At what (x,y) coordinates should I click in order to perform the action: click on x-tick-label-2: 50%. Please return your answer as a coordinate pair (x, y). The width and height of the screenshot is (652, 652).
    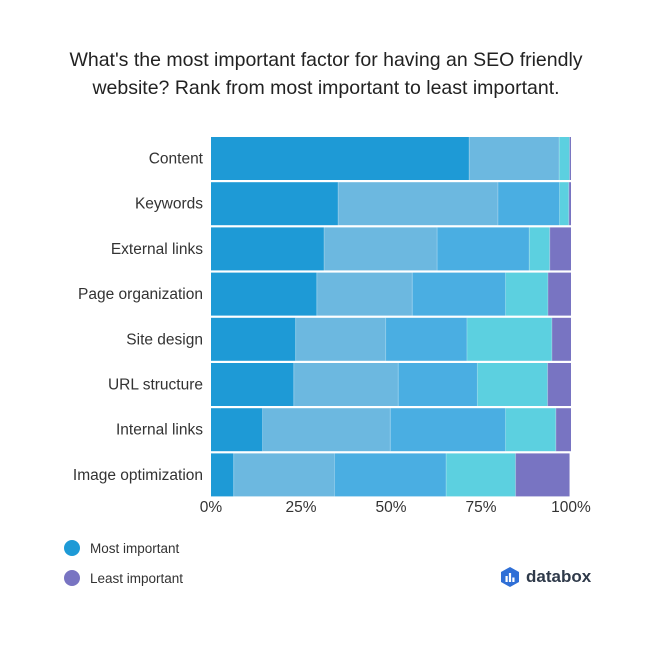
    Looking at the image, I should click on (390, 507).